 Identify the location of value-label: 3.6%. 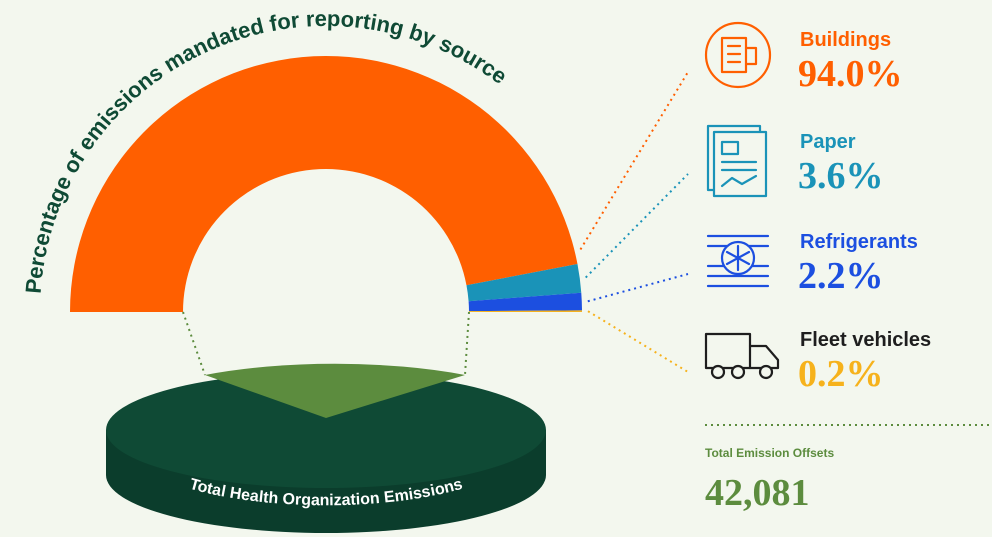
(841, 176).